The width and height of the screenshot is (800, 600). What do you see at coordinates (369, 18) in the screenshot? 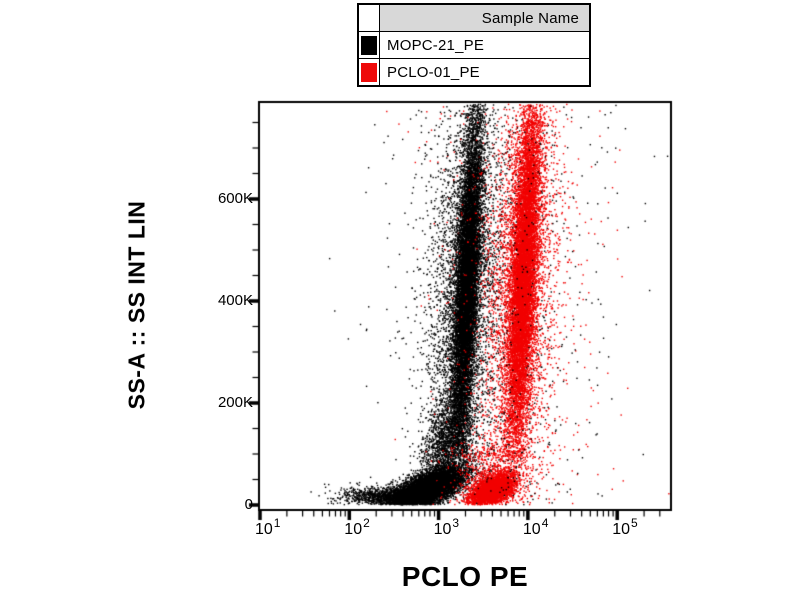
I see `legend-header-swatch-cell` at bounding box center [369, 18].